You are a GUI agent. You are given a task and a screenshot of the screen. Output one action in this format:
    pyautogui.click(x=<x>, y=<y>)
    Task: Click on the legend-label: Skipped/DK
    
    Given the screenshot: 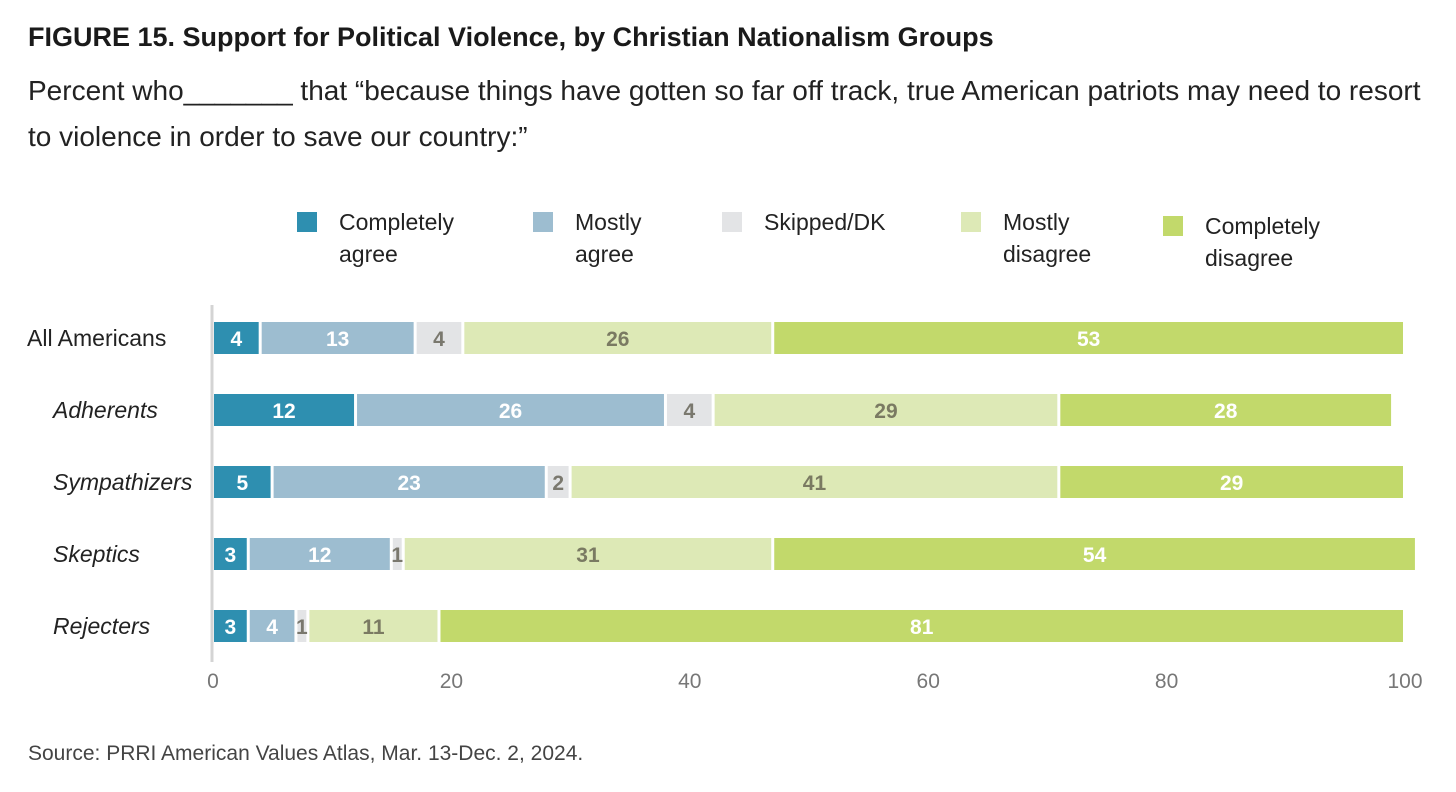 What is the action you would take?
    pyautogui.click(x=825, y=222)
    